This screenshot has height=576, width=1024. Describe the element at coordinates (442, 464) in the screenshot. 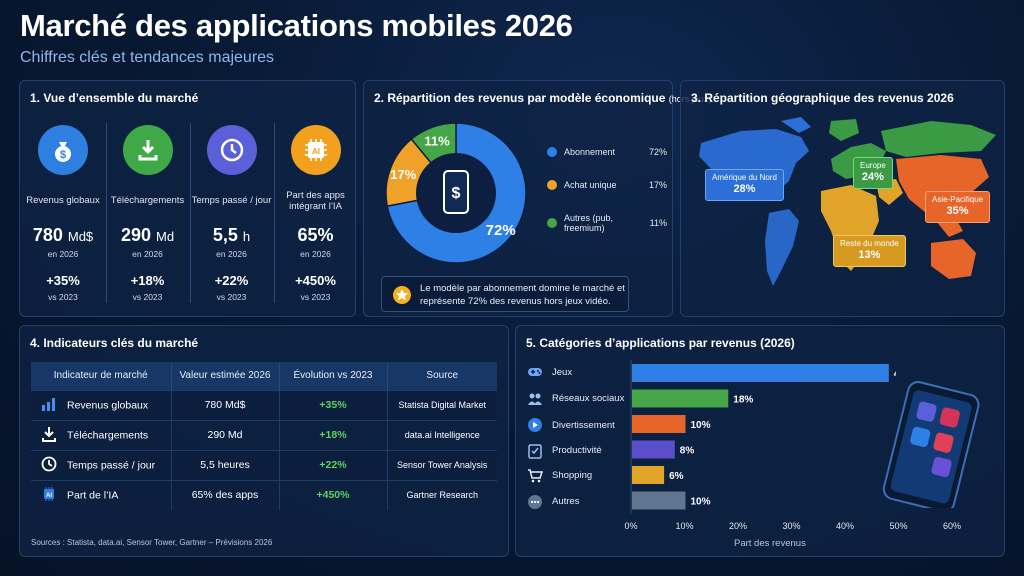

I see `source-cell: Sensor Tower Analysis` at that location.